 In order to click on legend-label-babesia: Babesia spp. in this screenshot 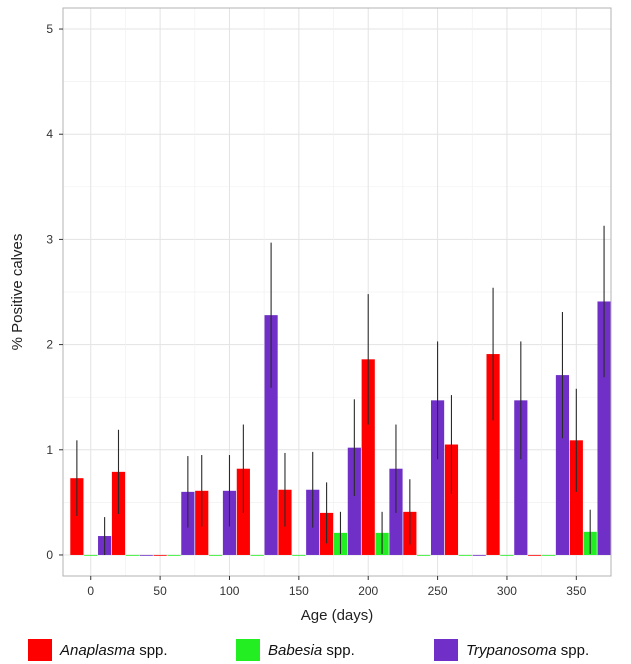, I will do `click(311, 650)`.